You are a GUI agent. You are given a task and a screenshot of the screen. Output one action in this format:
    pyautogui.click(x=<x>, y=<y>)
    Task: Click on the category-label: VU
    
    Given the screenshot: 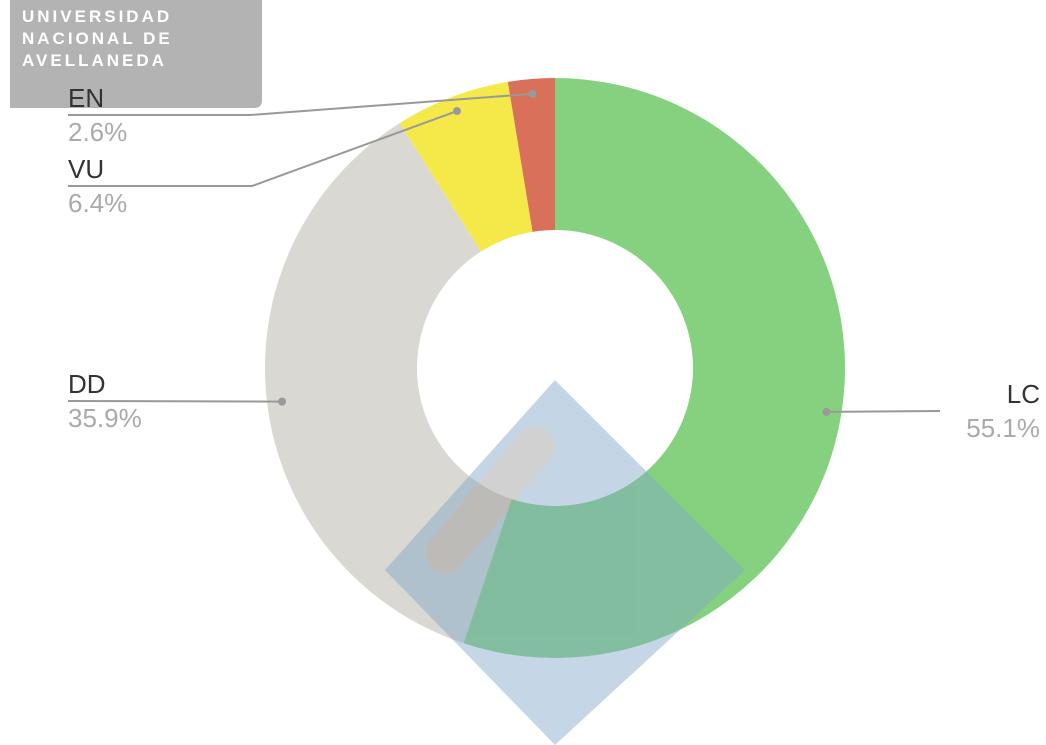 What is the action you would take?
    pyautogui.click(x=86, y=169)
    